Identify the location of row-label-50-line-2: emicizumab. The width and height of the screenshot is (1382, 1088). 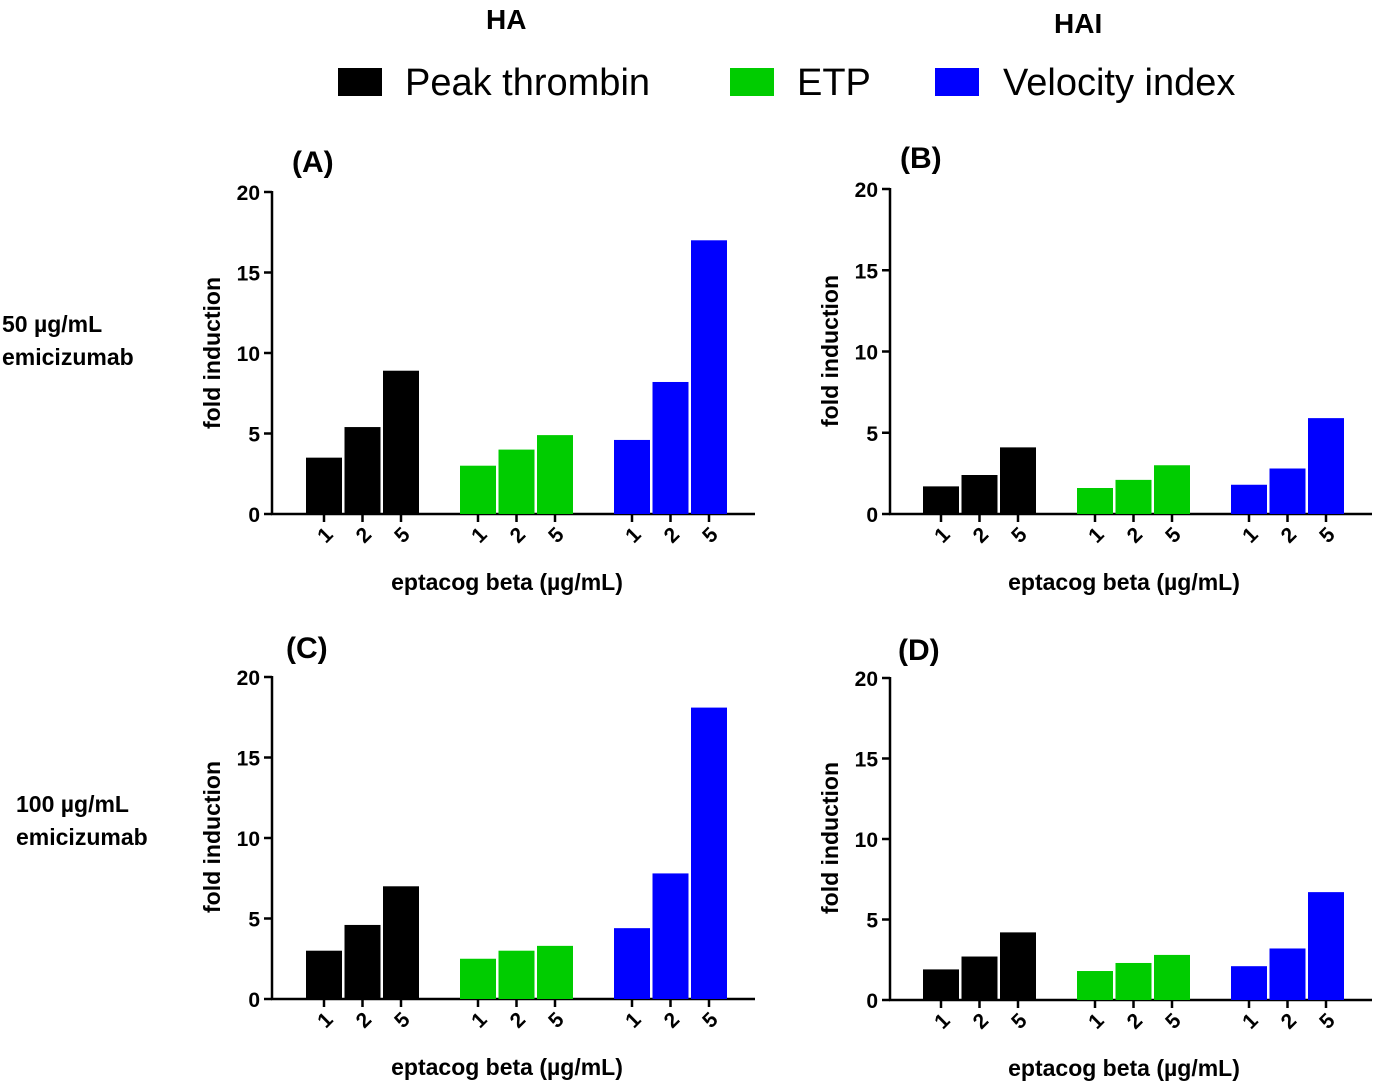
(68, 357).